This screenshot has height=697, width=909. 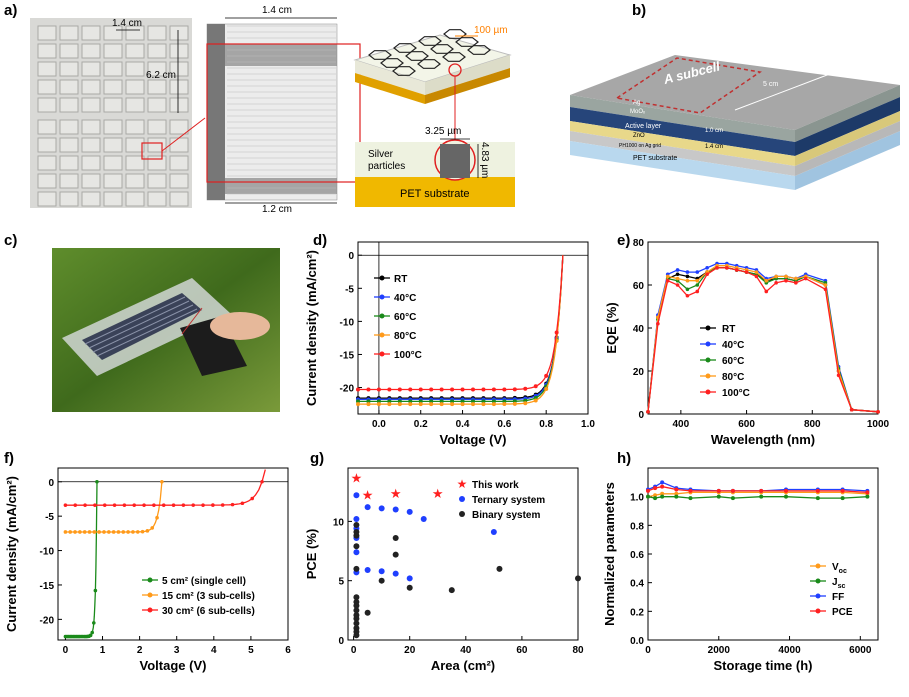 I want to click on legend-label: RT, so click(x=400, y=279).